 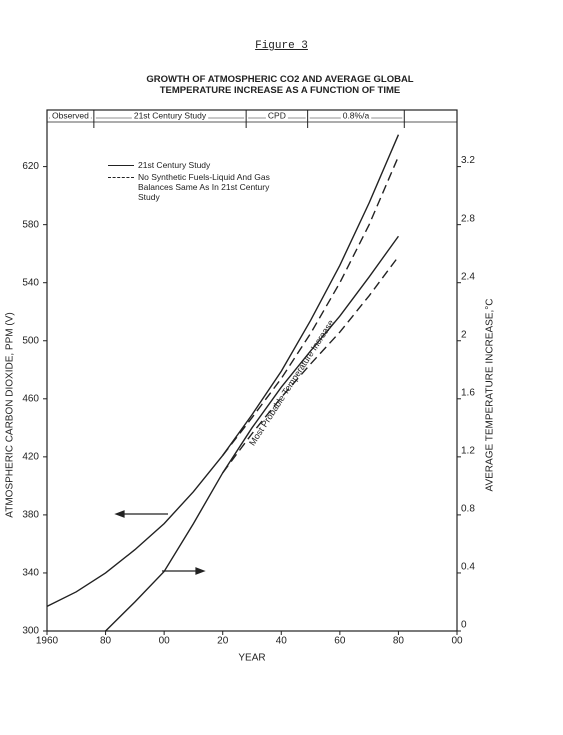 What do you see at coordinates (30, 340) in the screenshot?
I see `y-tick-label: 500` at bounding box center [30, 340].